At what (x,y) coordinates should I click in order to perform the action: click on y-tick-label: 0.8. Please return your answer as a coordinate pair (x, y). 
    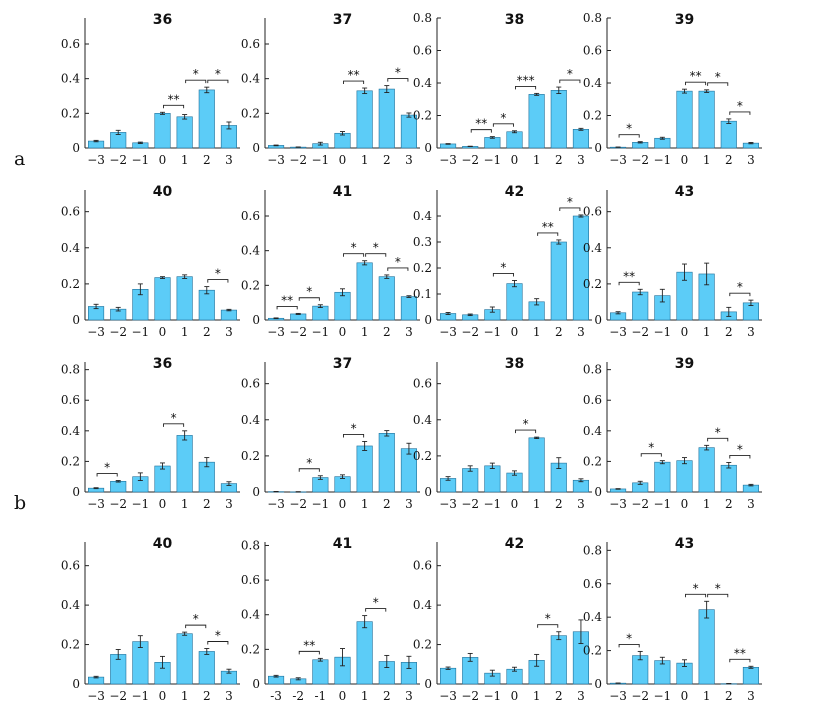
    Looking at the image, I should click on (592, 550).